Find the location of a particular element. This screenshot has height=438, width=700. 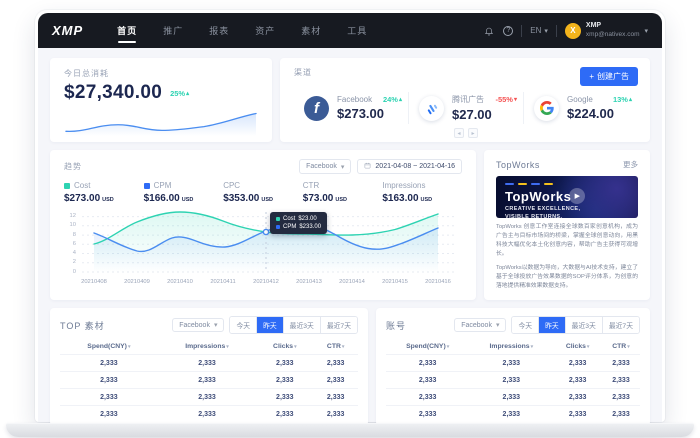

channel-tencent-ads: 腾讯广告 -55% ▾ $27.00 is located at coordinates (465, 108).